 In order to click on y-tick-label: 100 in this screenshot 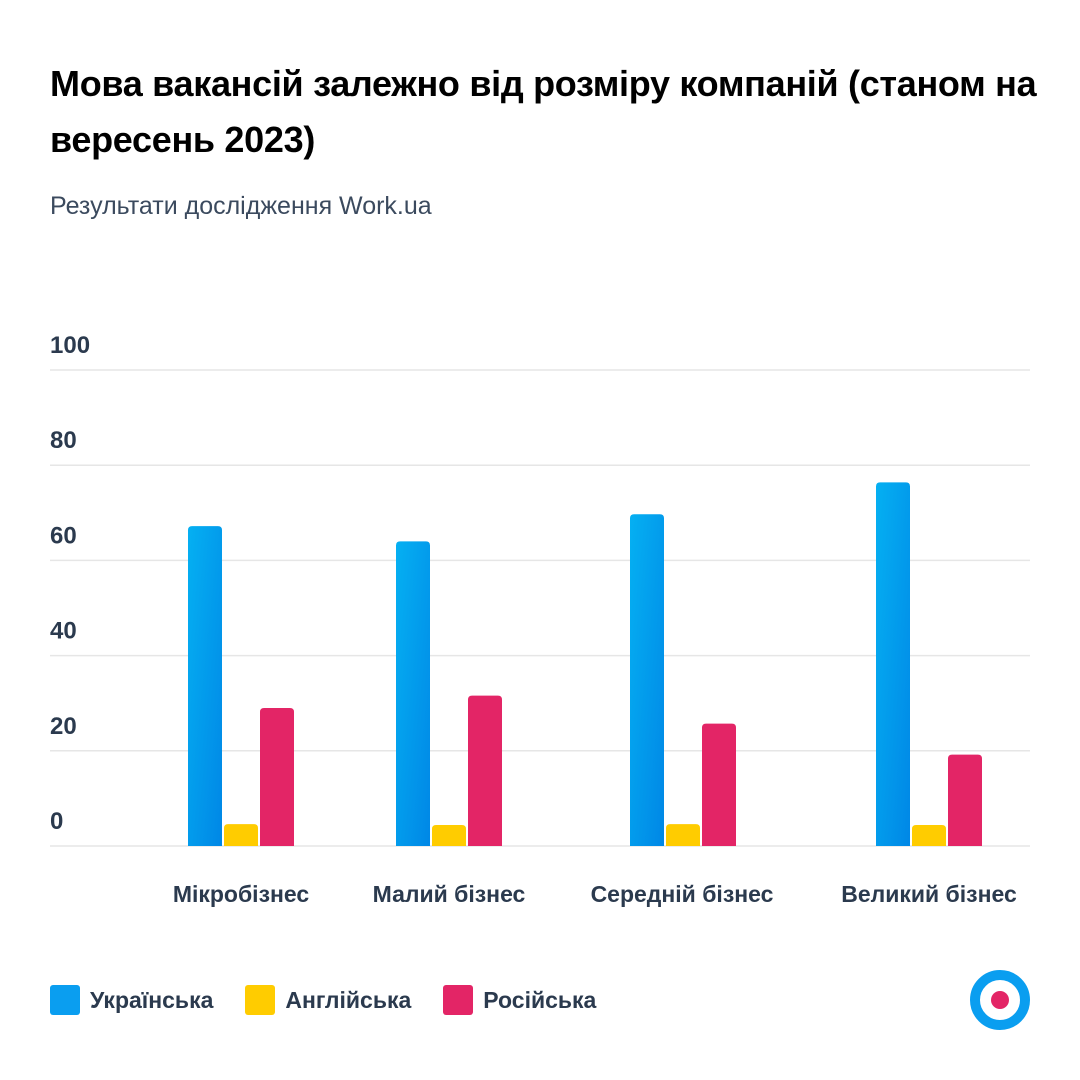, I will do `click(70, 345)`.